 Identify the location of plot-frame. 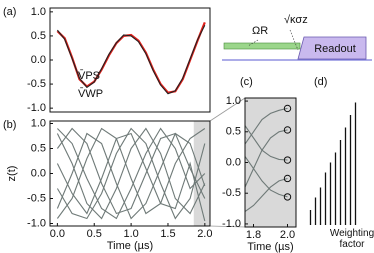
(270, 162).